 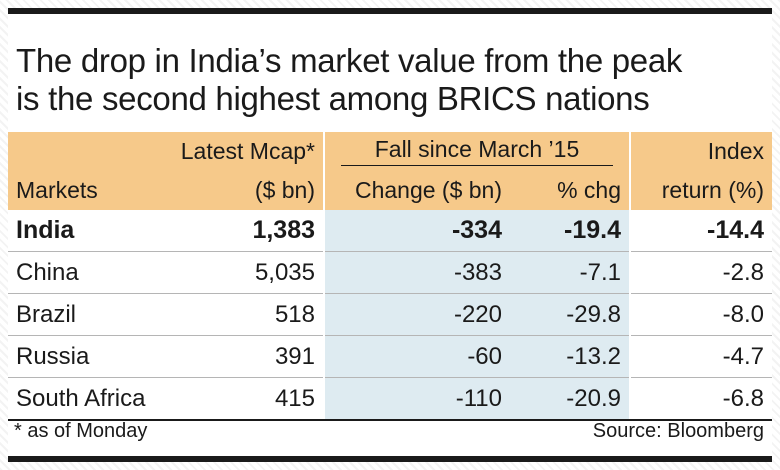 I want to click on table-row: China 5,035 -383 -7.1 -2.8, so click(x=390, y=272).